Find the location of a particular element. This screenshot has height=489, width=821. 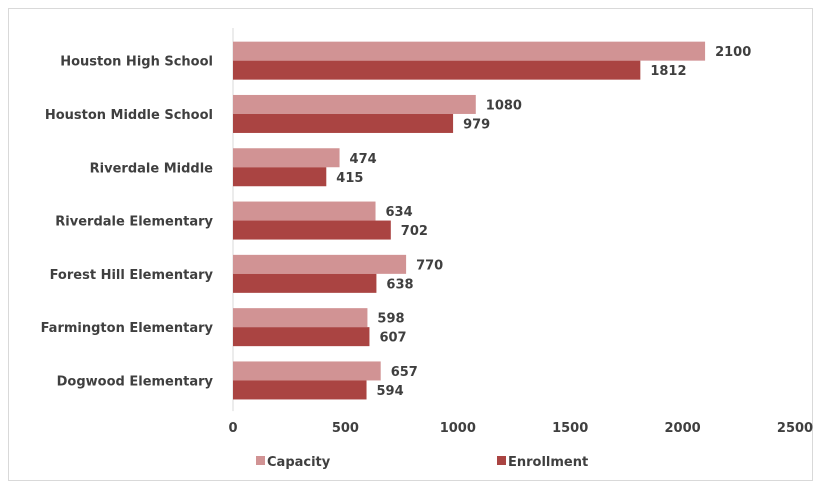

bar-capacity-houston-high-school is located at coordinates (469, 51).